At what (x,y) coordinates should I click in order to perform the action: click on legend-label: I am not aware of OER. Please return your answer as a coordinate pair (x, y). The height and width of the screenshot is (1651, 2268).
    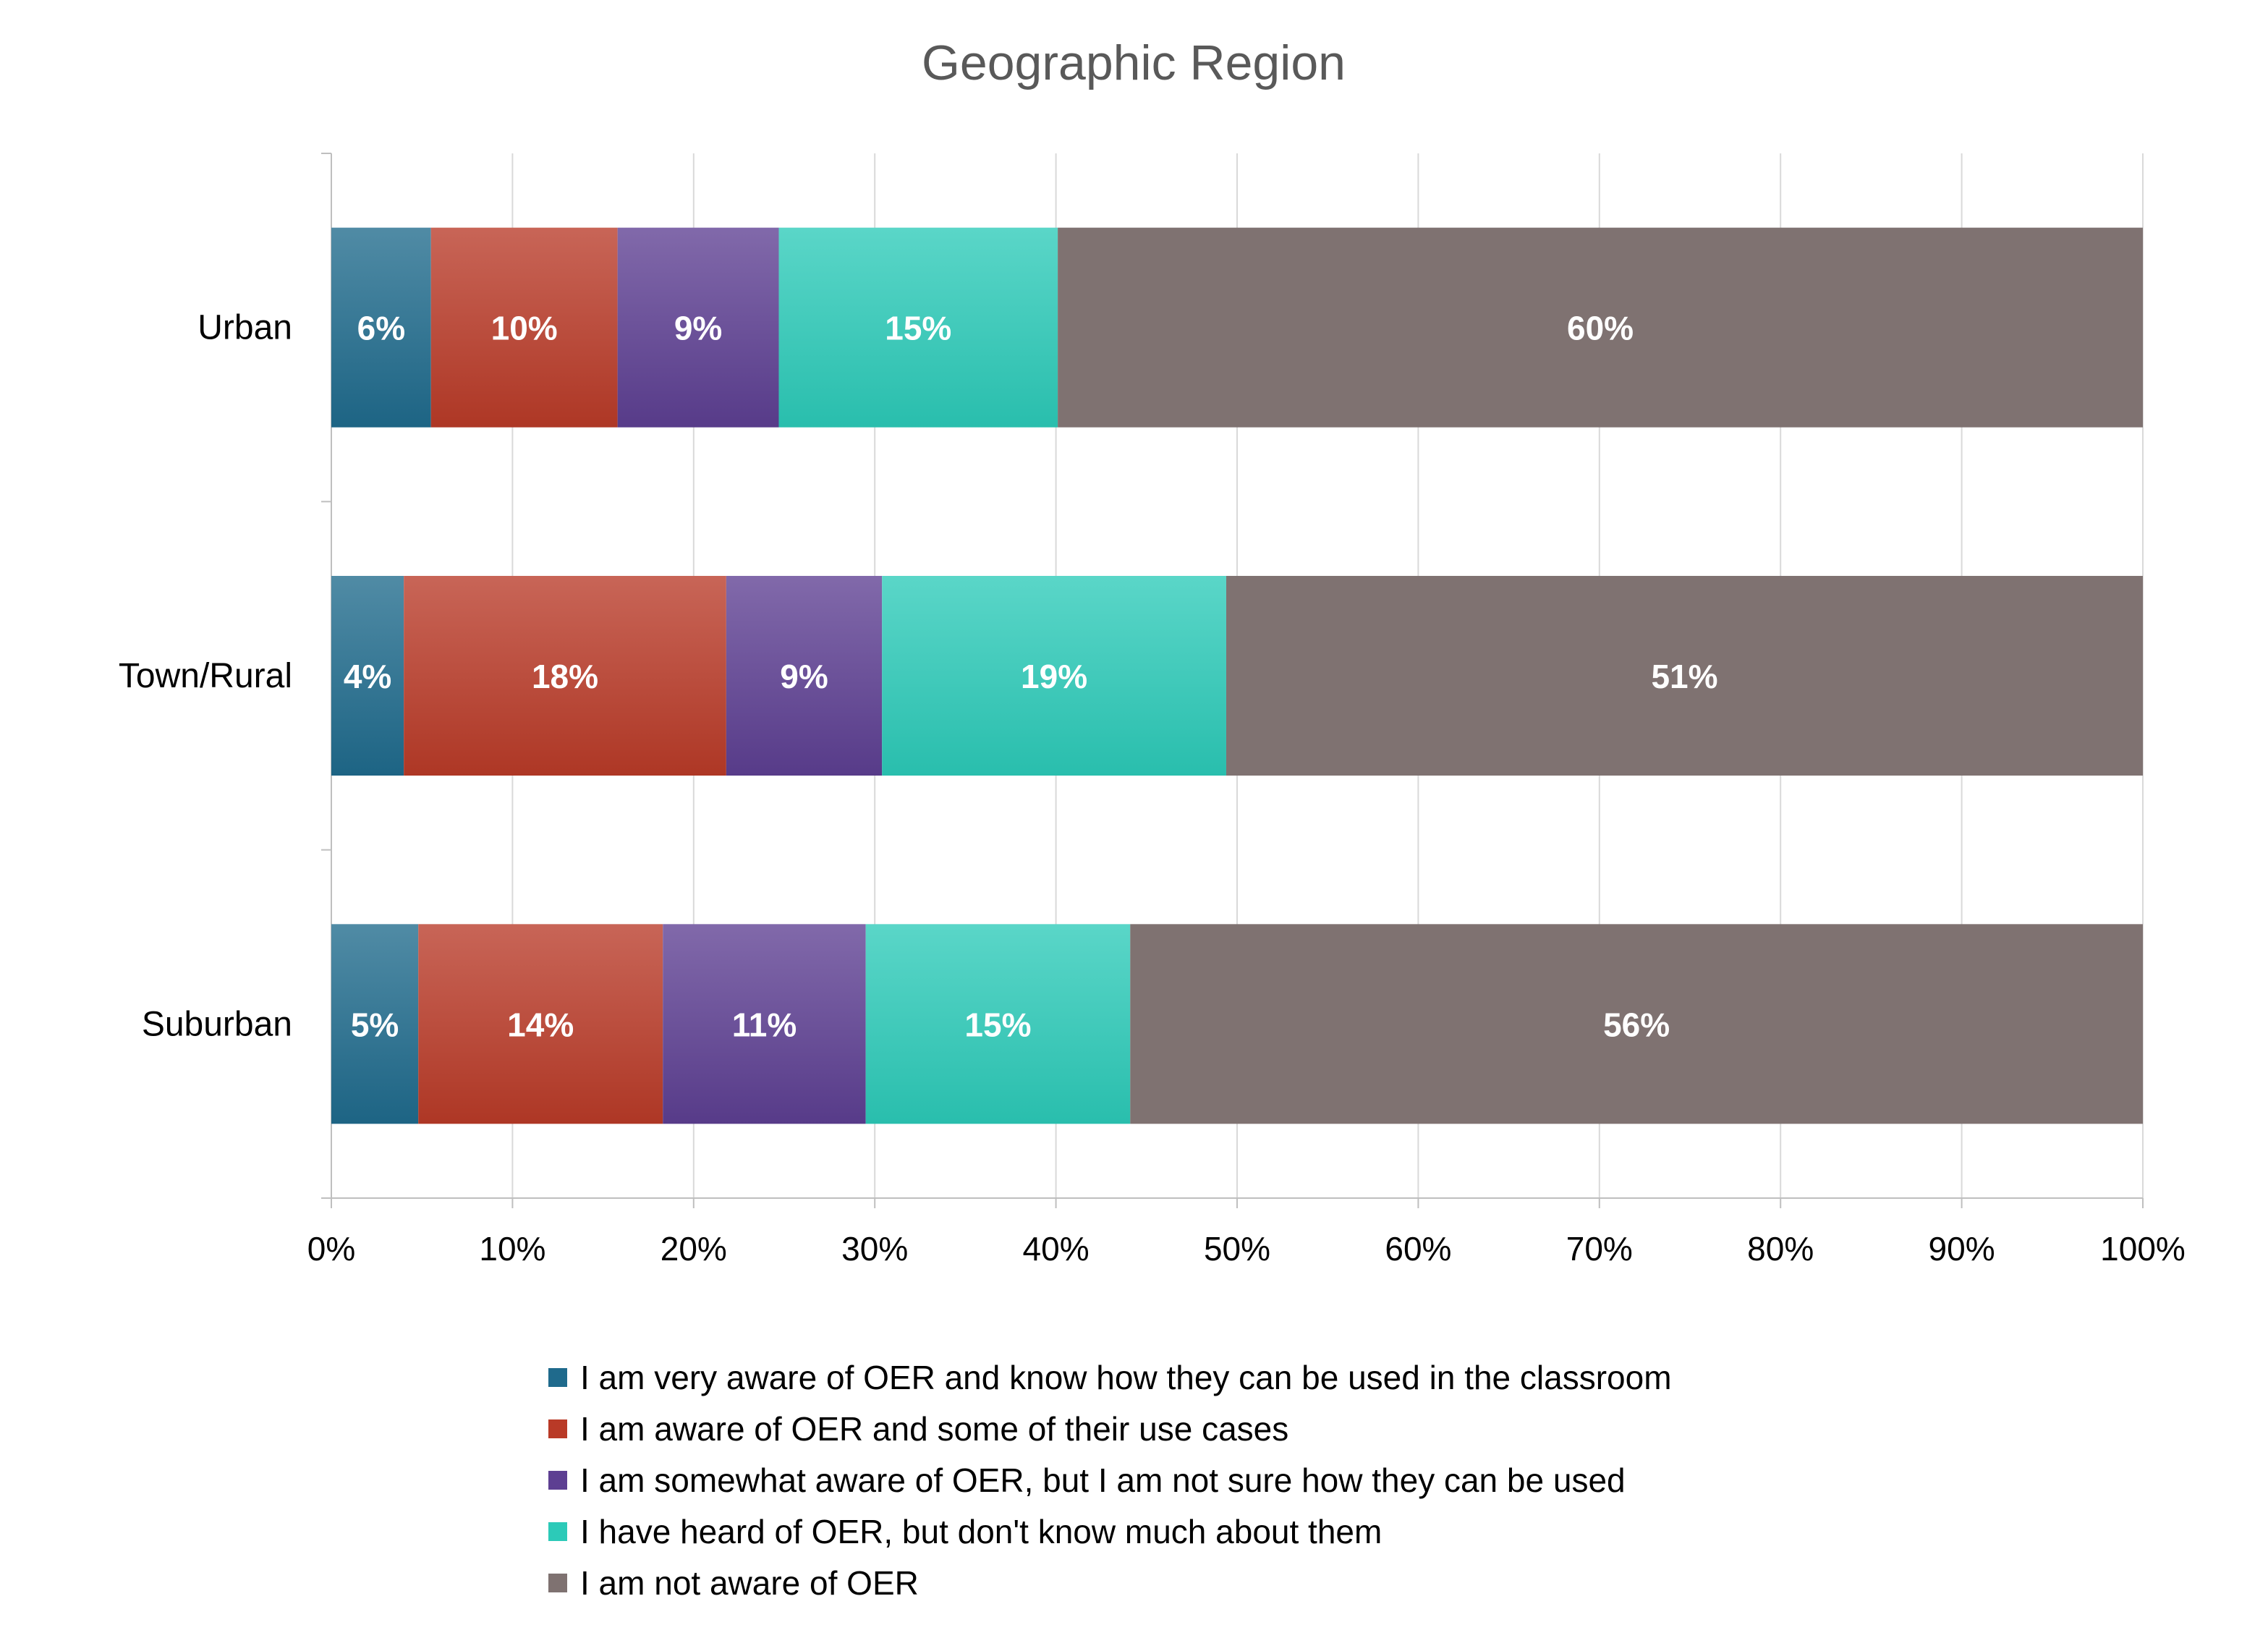
    Looking at the image, I should click on (749, 1583).